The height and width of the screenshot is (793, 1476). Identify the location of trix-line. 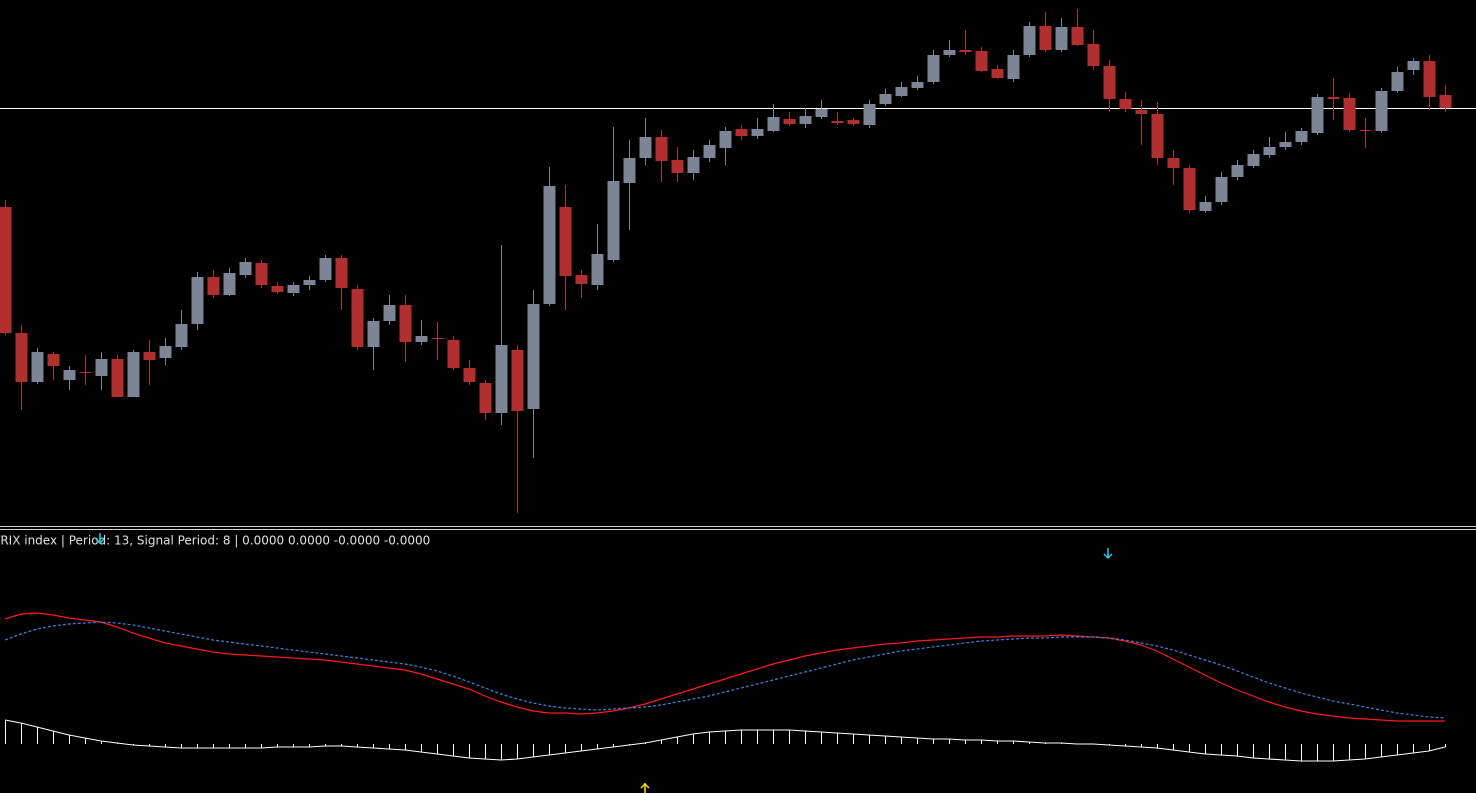
(724, 667).